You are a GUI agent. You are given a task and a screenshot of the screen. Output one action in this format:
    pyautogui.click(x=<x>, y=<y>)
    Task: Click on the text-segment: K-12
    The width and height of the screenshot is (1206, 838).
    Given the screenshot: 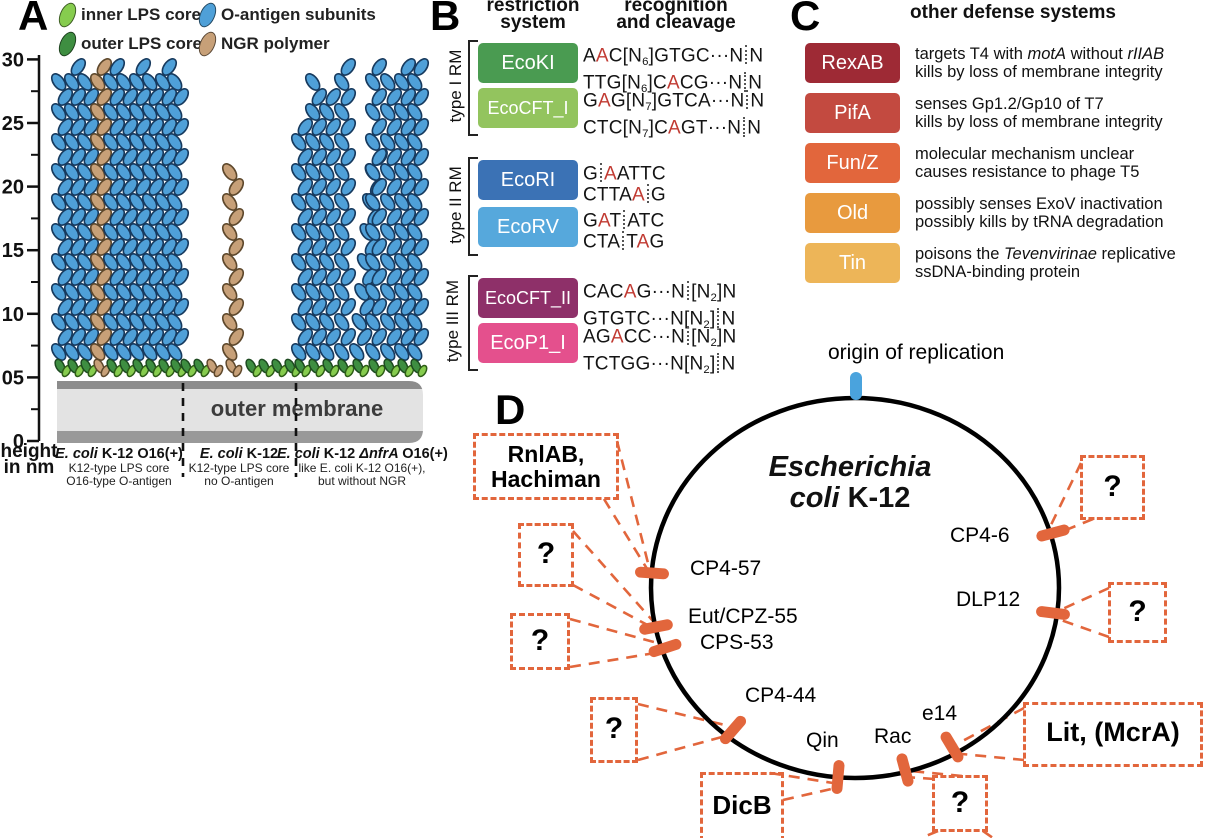 What is the action you would take?
    pyautogui.click(x=879, y=498)
    